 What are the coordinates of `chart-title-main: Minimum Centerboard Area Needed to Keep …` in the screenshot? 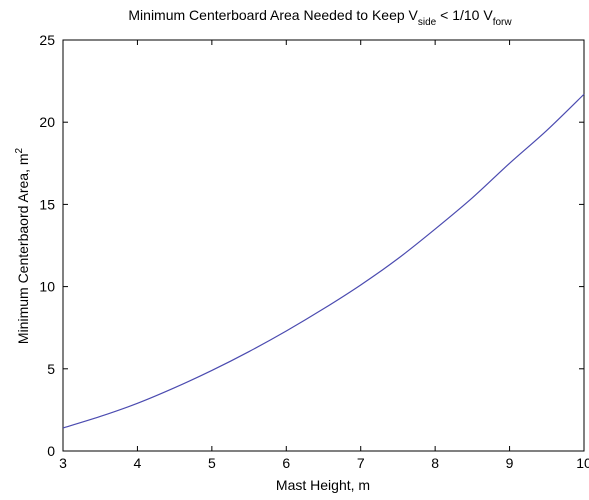 It's located at (273, 15).